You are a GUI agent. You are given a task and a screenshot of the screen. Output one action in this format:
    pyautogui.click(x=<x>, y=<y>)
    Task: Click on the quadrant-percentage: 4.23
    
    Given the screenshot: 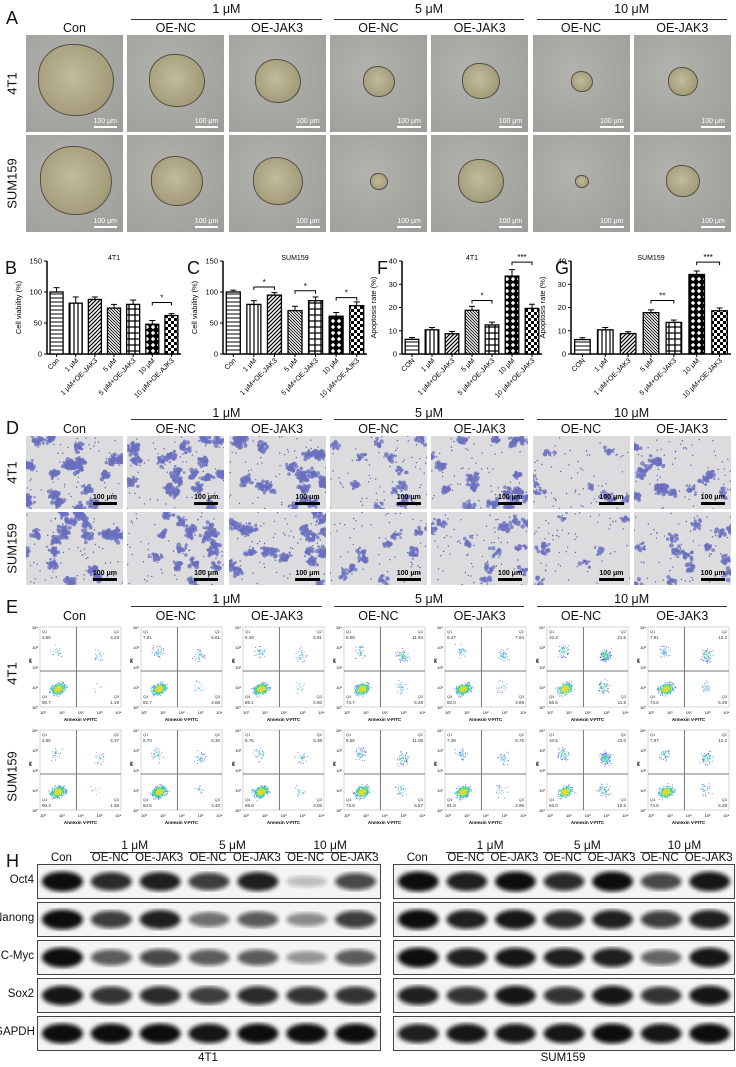 What is the action you would take?
    pyautogui.click(x=114, y=637)
    